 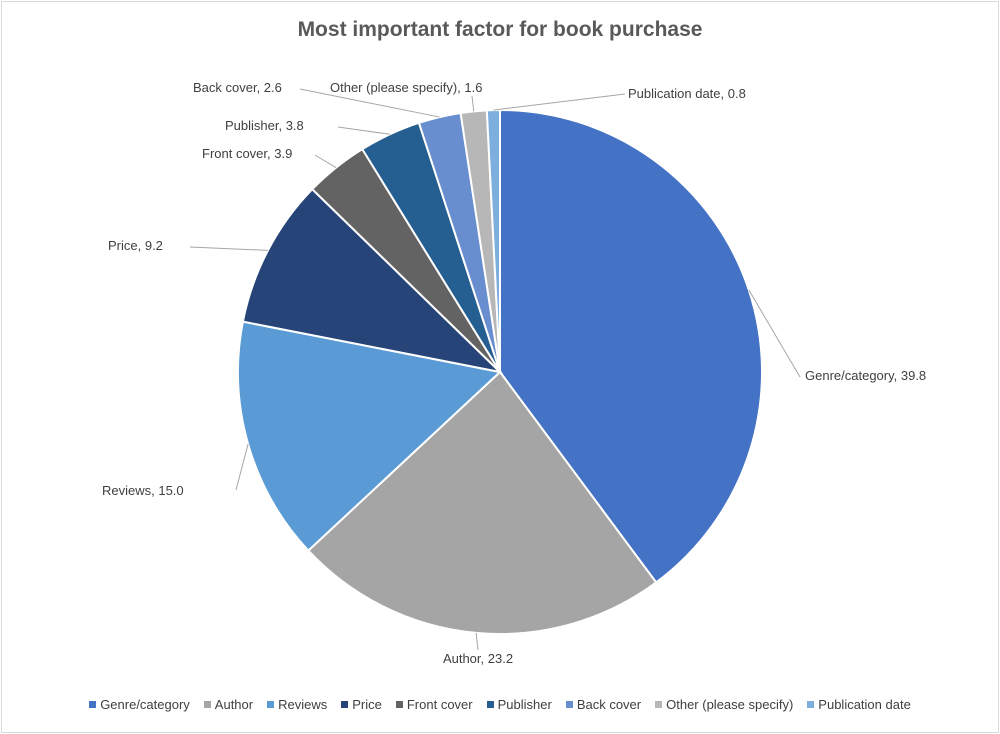 What do you see at coordinates (524, 704) in the screenshot?
I see `legend-label: Publisher` at bounding box center [524, 704].